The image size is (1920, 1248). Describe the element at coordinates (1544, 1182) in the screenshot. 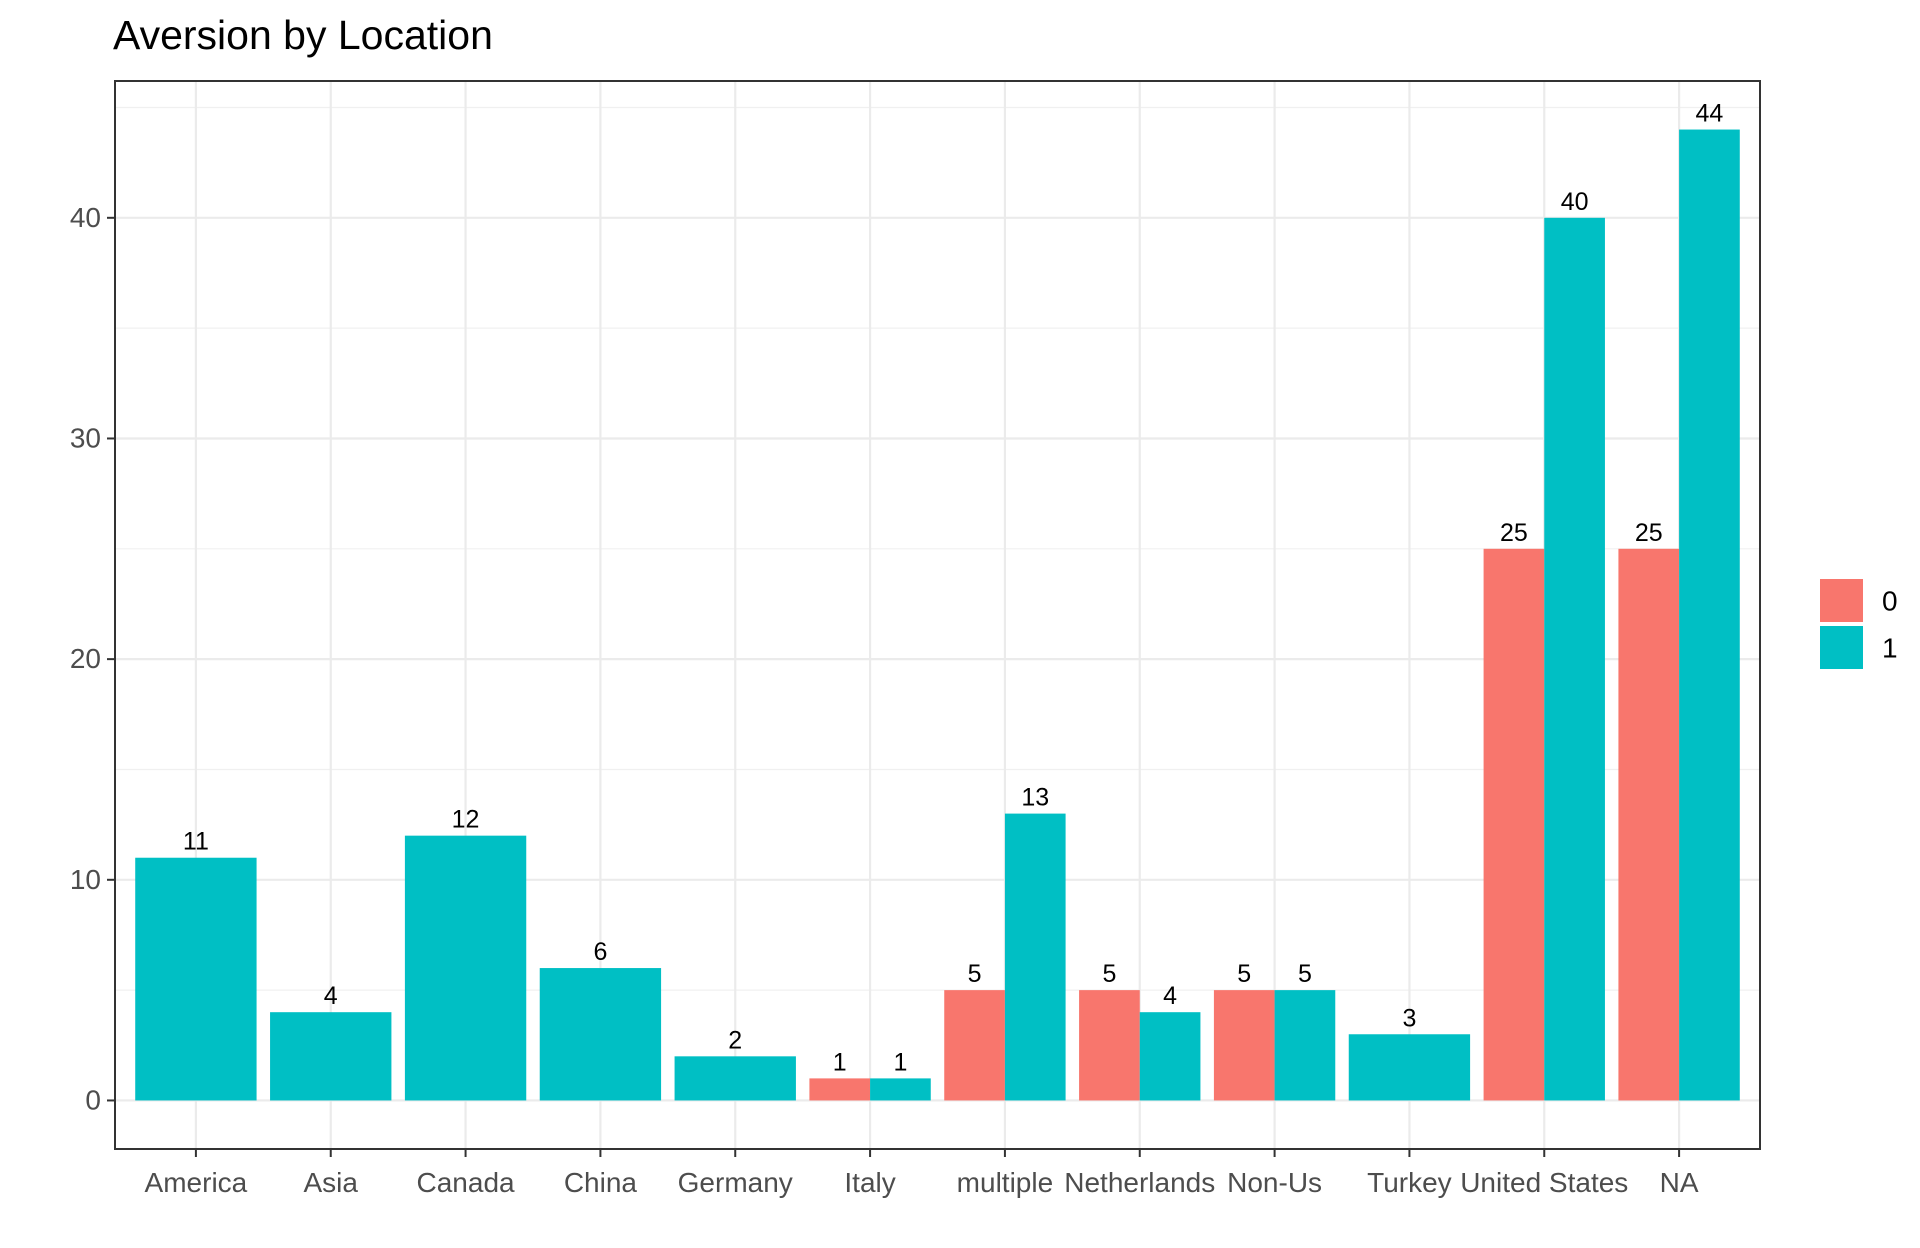

I see `x-tick-label: United States` at that location.